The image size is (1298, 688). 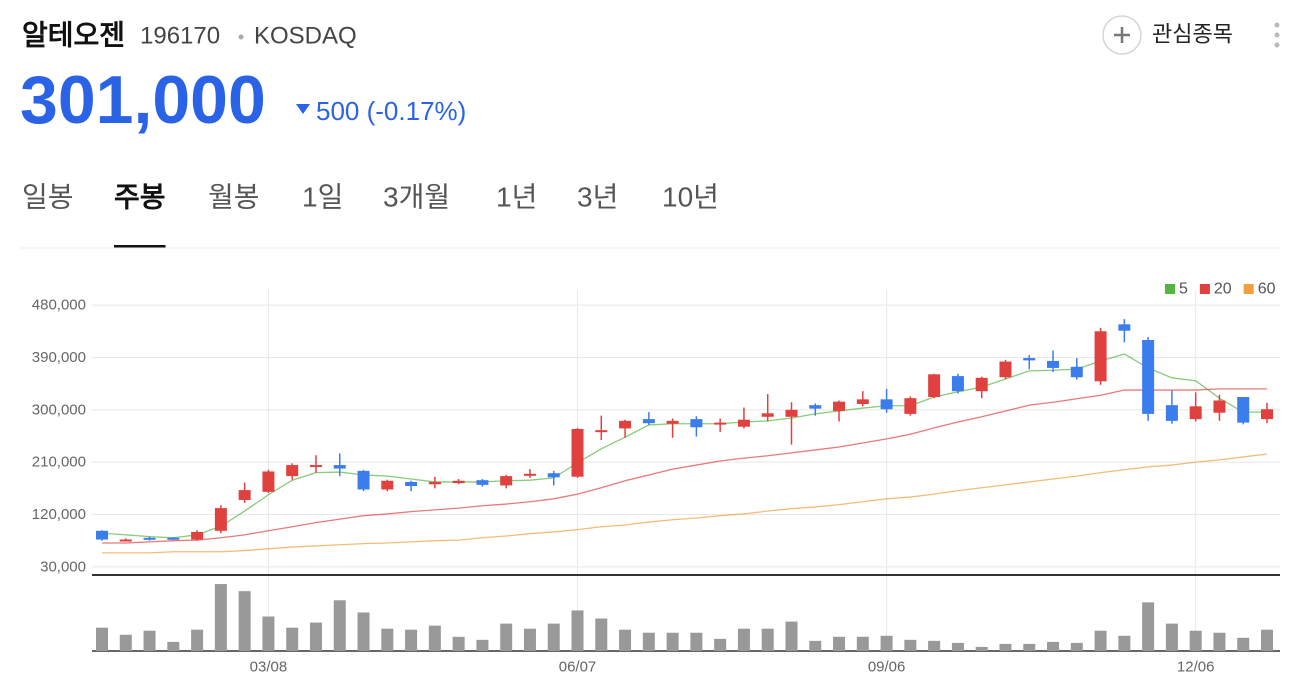 I want to click on stock-name: 알테오젠, so click(x=73, y=35).